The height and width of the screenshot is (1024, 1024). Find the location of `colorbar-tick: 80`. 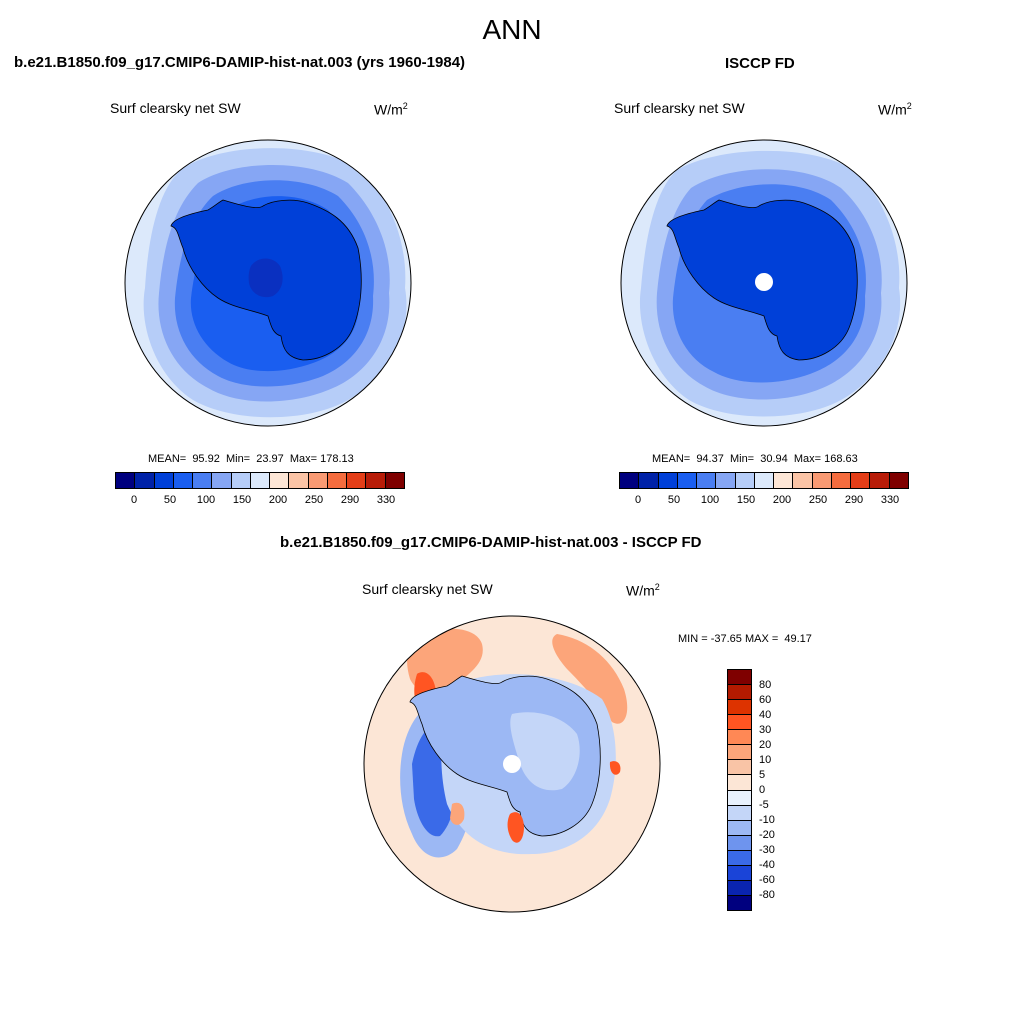

colorbar-tick: 80 is located at coordinates (765, 685).